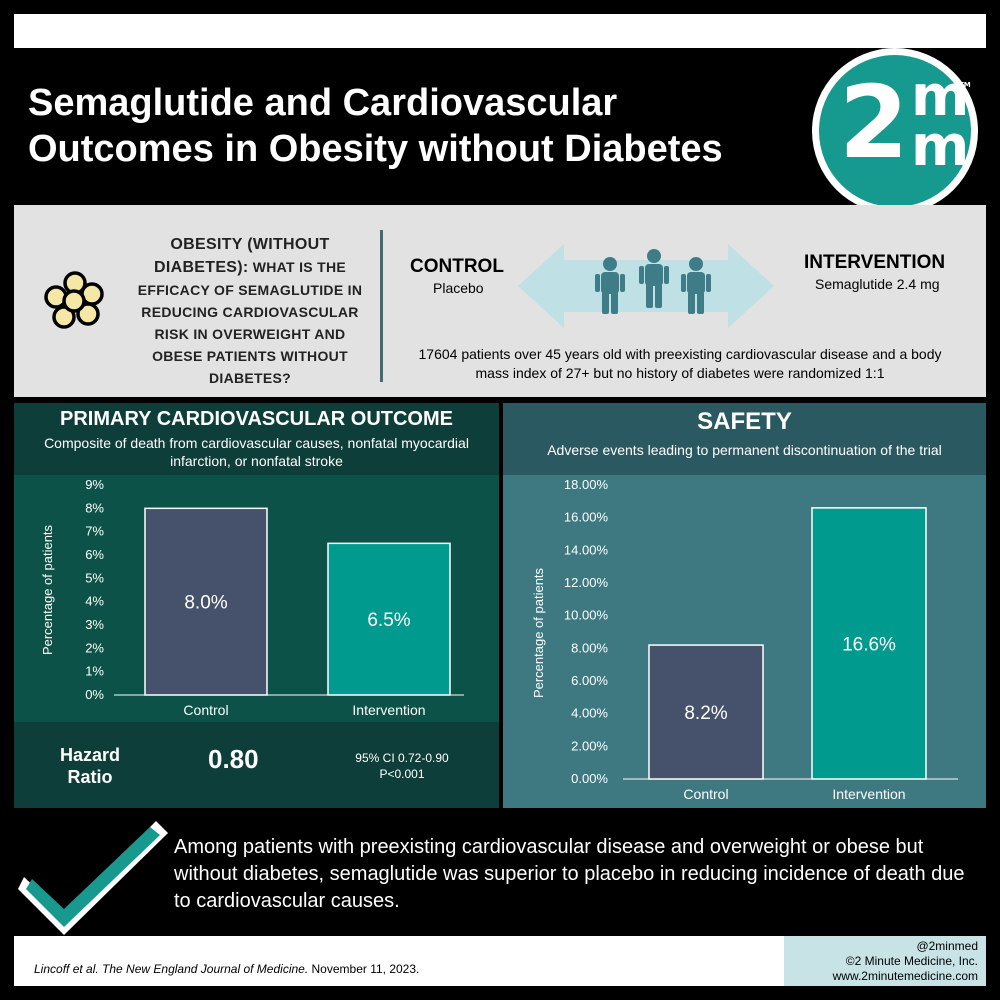  What do you see at coordinates (94, 647) in the screenshot?
I see `y-tick-label: 2%` at bounding box center [94, 647].